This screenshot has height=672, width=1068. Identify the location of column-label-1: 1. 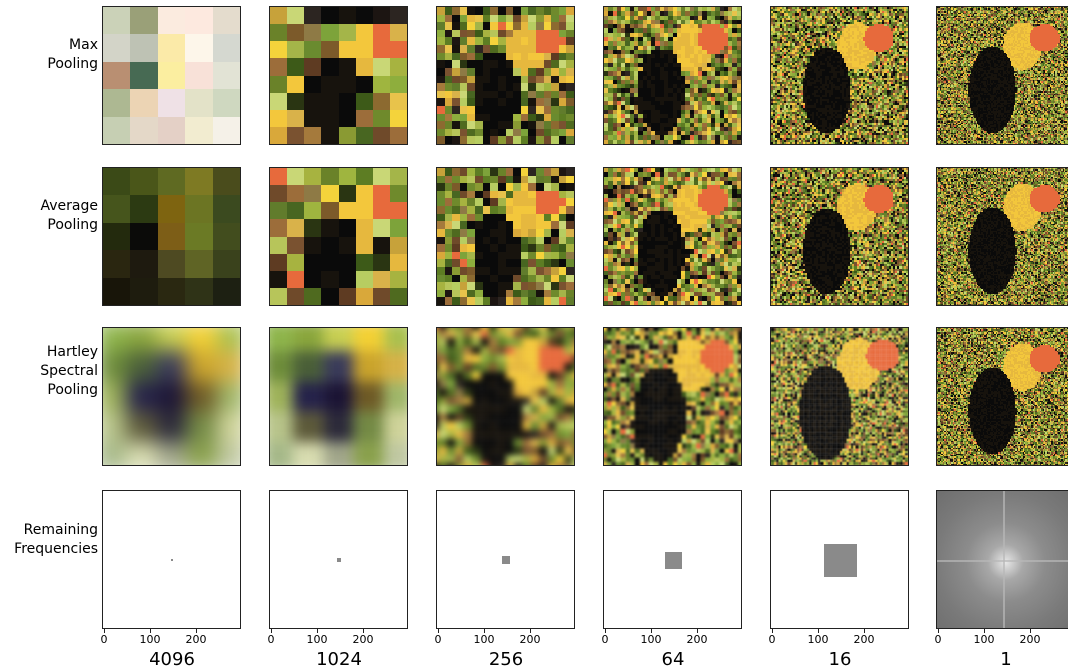
(1005, 660).